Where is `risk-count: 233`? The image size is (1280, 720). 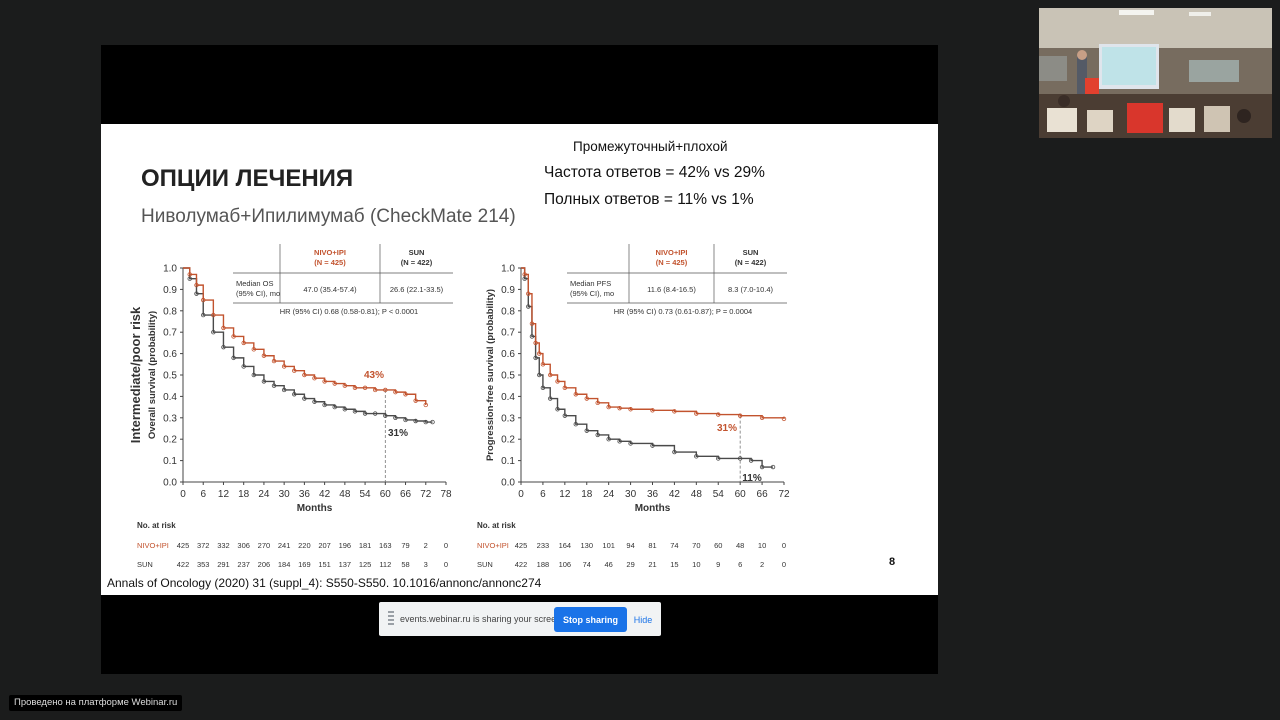
risk-count: 233 is located at coordinates (543, 545).